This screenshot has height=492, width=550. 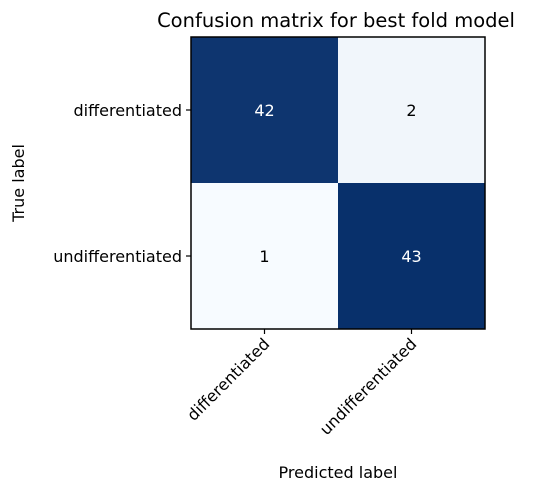 I want to click on heatmap-cell-r0-c0, so click(x=264, y=110).